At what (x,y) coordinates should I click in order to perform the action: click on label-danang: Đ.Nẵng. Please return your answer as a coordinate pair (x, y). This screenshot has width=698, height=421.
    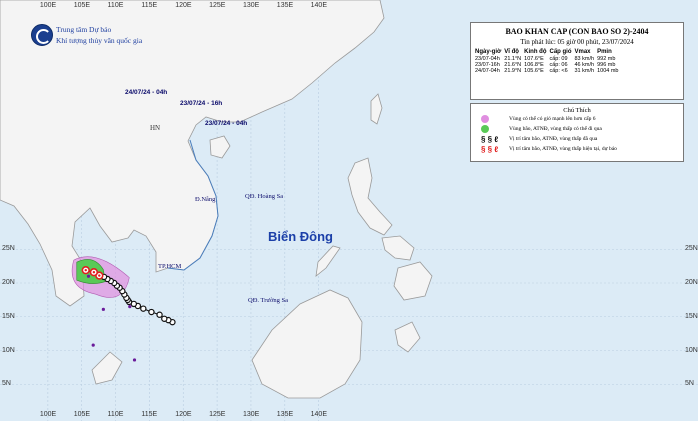
    Looking at the image, I should click on (205, 199).